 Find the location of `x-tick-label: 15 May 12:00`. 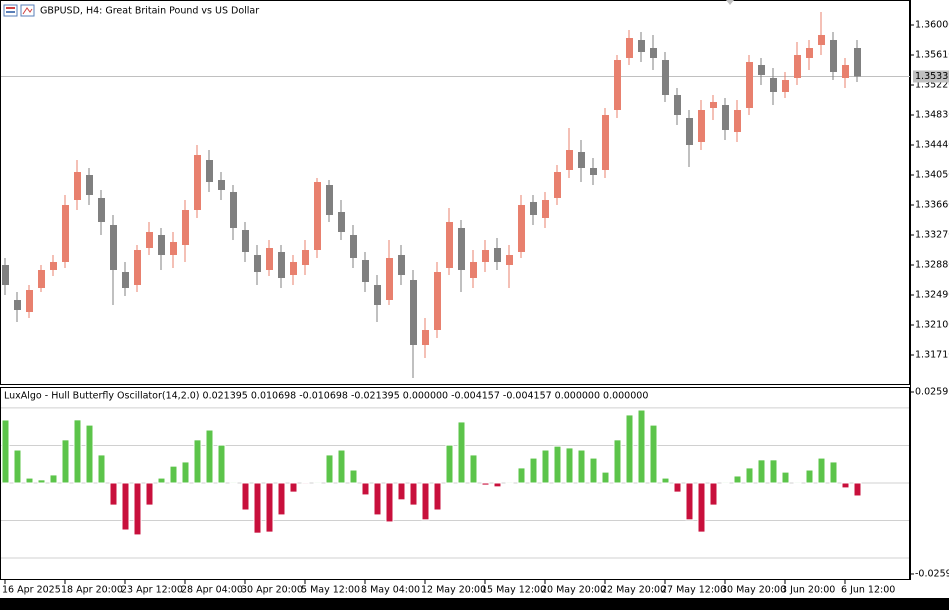

x-tick-label: 15 May 12:00 is located at coordinates (513, 590).